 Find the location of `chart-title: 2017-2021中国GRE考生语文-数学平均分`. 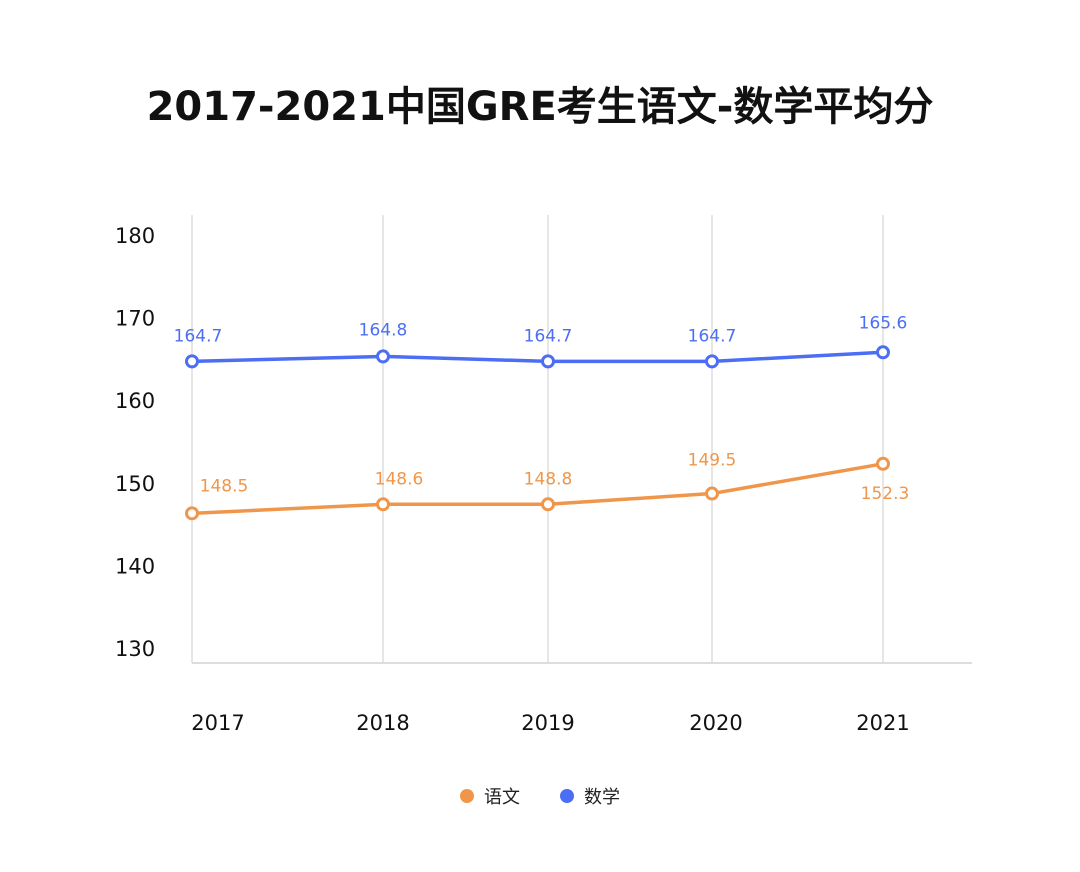

chart-title: 2017-2021中国GRE考生语文-数学平均分 is located at coordinates (540, 107).